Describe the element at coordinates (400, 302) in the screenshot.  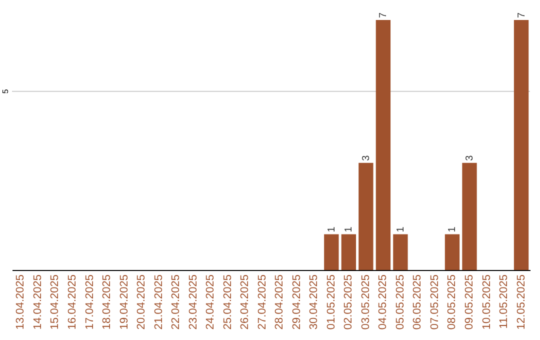
I see `x-tick-label: 05.05.2025` at that location.